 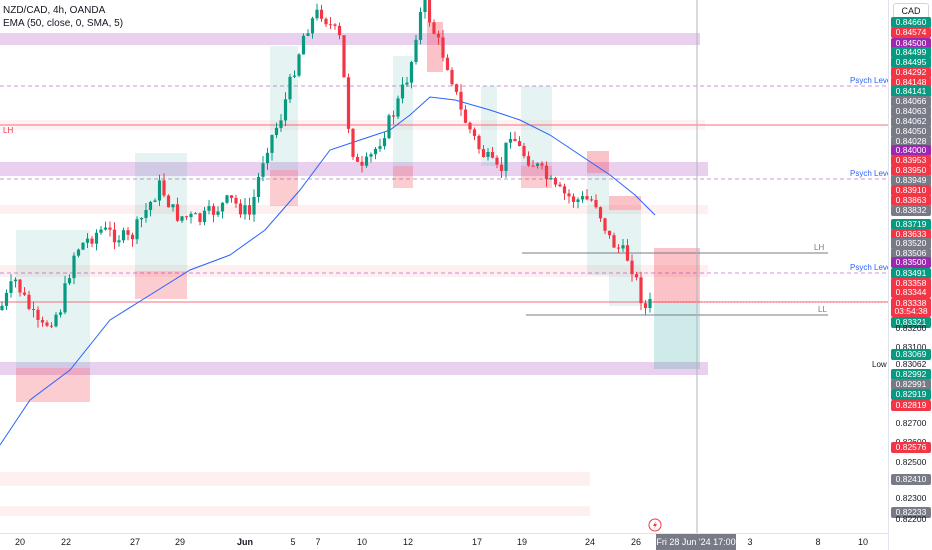 I want to click on price-marker-label: 0.83321, so click(x=911, y=322).